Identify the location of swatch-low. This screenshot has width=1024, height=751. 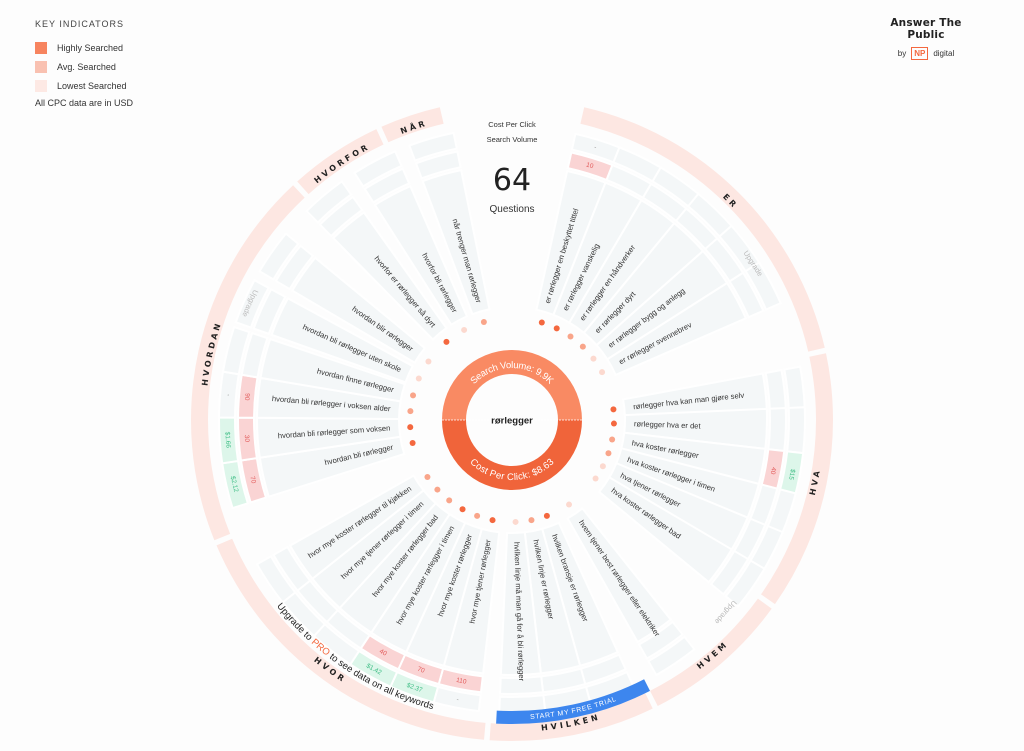
(41, 85).